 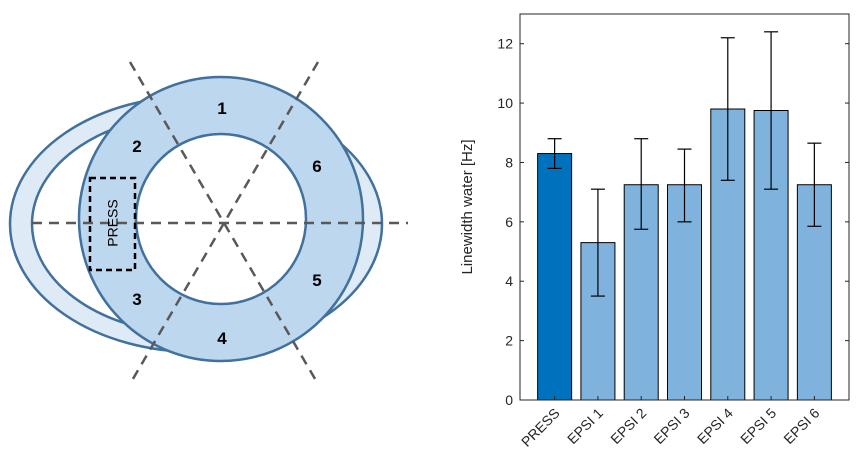 I want to click on x-tick-label: EPSI 5, so click(x=758, y=426).